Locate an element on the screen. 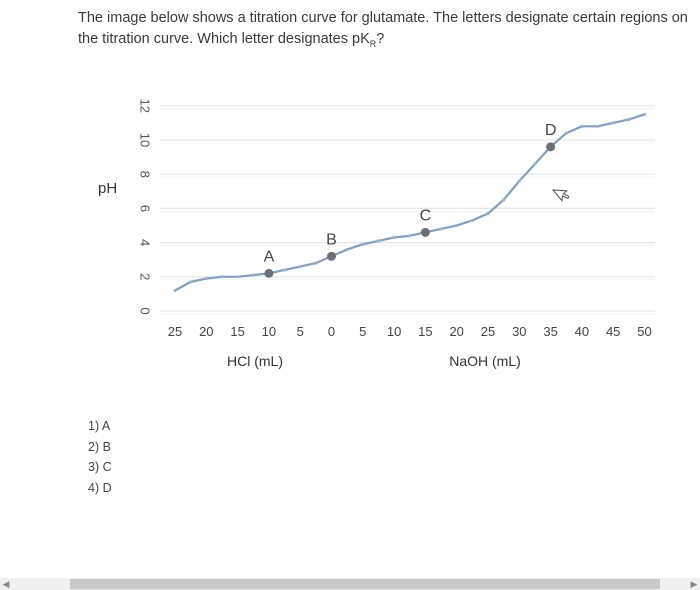  marker-label-c: C is located at coordinates (426, 215).